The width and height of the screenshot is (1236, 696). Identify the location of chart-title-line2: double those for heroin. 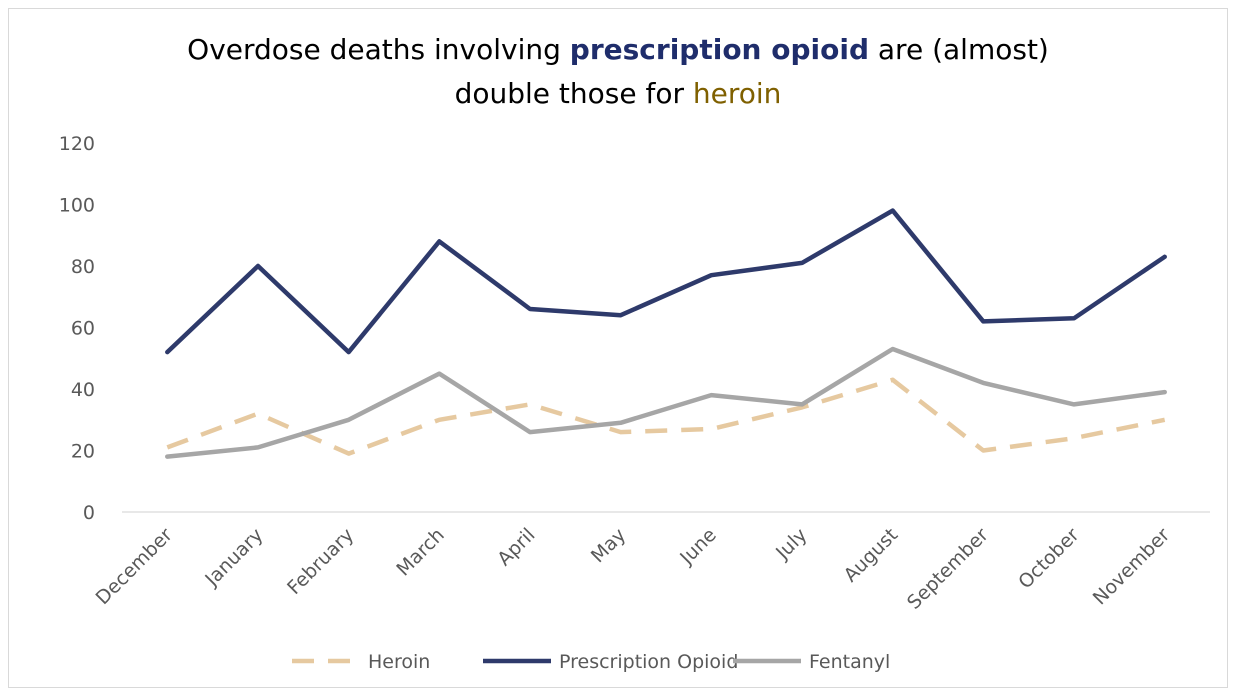
(618, 94).